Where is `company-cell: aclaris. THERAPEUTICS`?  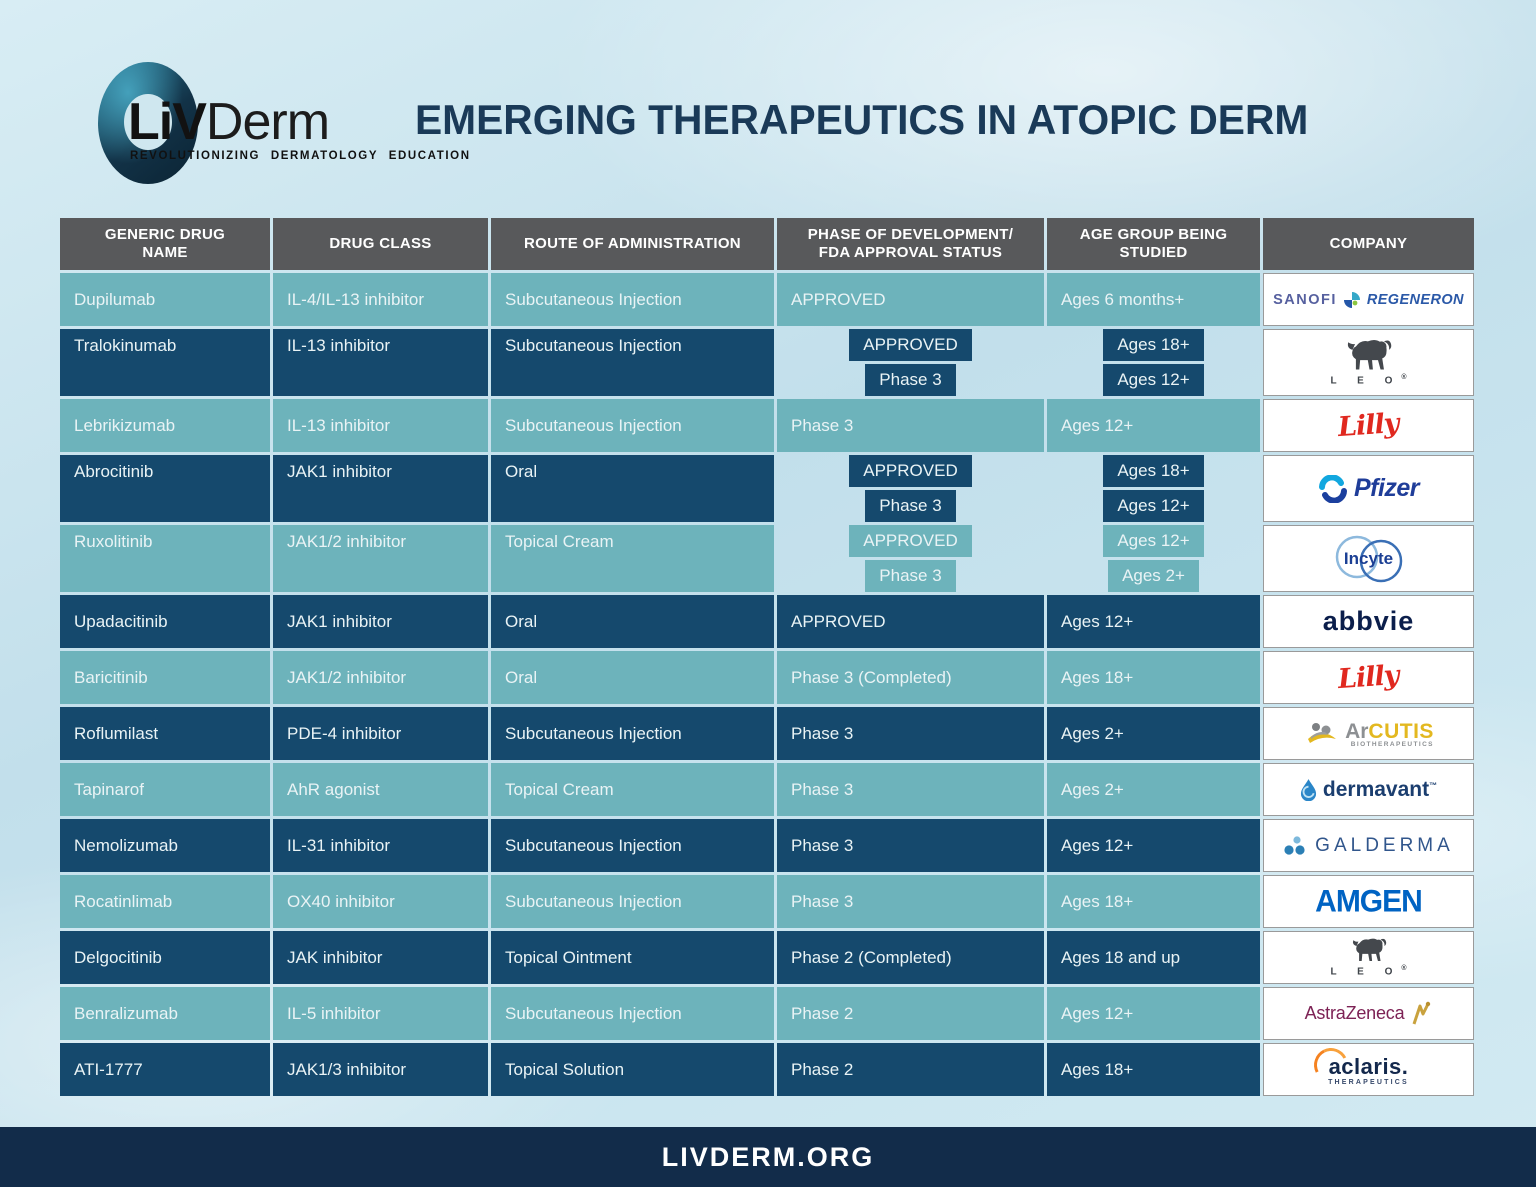
company-cell: aclaris. THERAPEUTICS is located at coordinates (1368, 1069).